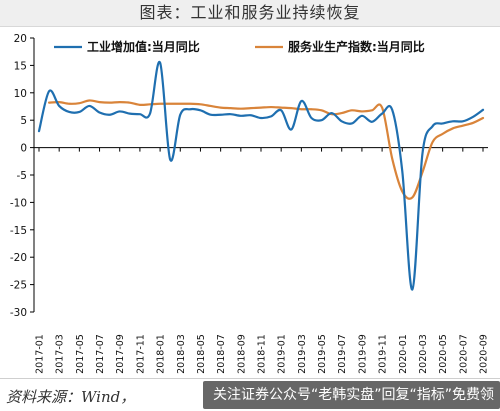 The height and width of the screenshot is (411, 500). Describe the element at coordinates (181, 354) in the screenshot. I see `x-tick-label: 2018-03` at that location.